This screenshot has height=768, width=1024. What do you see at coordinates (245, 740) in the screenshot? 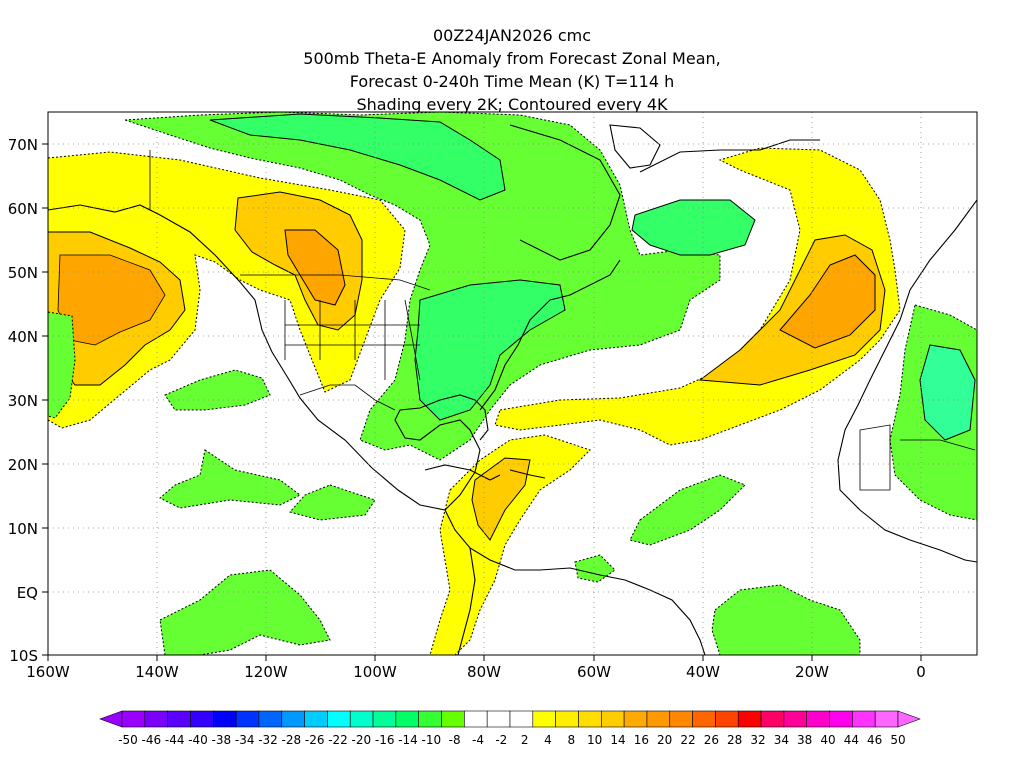
I see `colorbar-label: -34` at bounding box center [245, 740].